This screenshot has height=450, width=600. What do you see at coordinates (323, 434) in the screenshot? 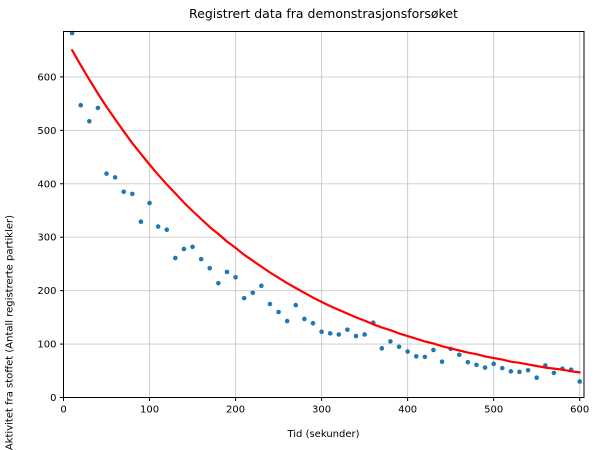
I see `x-axis-label: Tid (sekunder)` at bounding box center [323, 434].